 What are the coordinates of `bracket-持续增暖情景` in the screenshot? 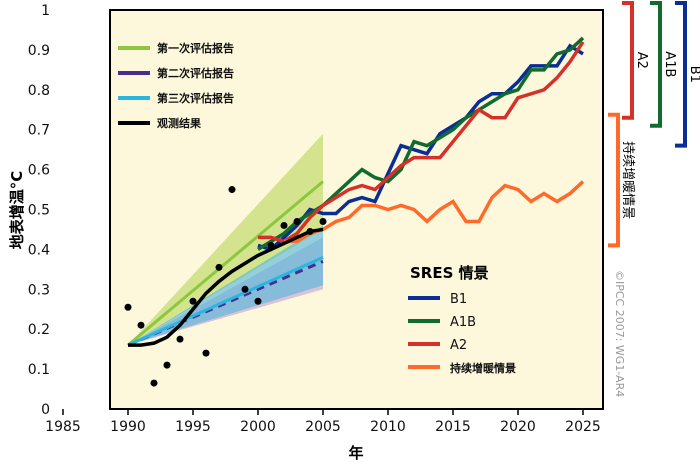 It's located at (614, 180).